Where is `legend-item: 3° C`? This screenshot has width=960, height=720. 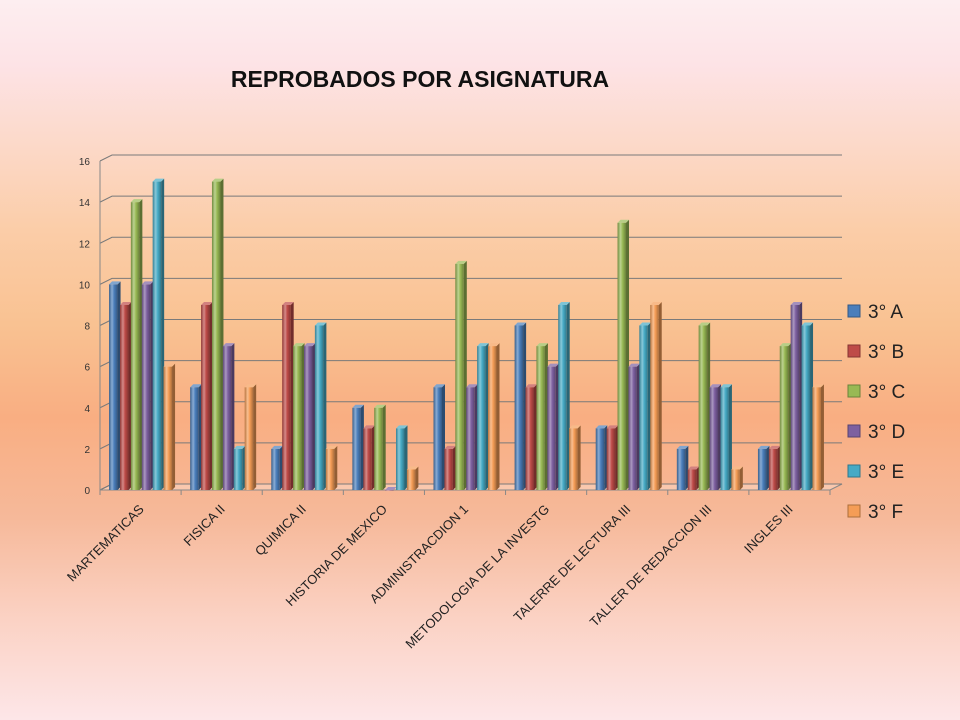
legend-item: 3° C is located at coordinates (876, 392).